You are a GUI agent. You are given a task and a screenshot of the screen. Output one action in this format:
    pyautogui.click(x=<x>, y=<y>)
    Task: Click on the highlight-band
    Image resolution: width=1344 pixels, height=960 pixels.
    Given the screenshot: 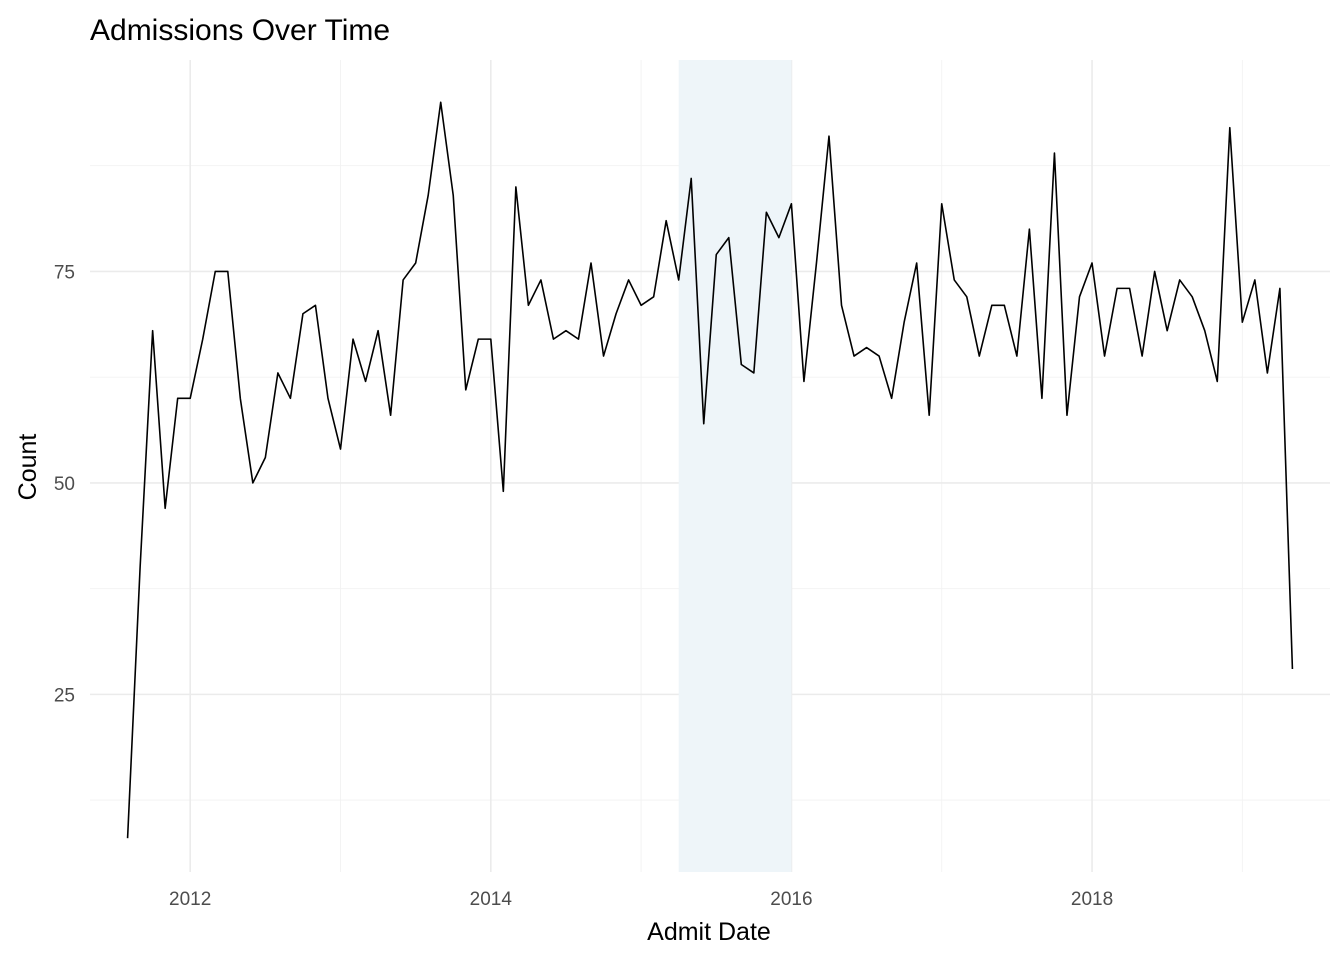 What is the action you would take?
    pyautogui.click(x=735, y=466)
    